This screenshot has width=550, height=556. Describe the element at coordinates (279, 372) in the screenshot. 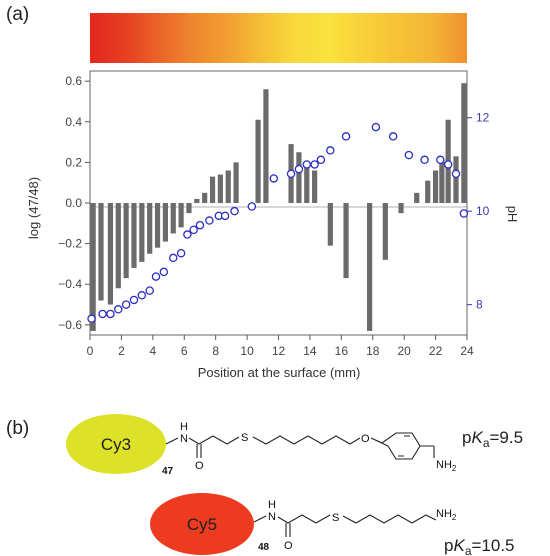

I see `x-axis-title: Position at the surface (mm)` at that location.